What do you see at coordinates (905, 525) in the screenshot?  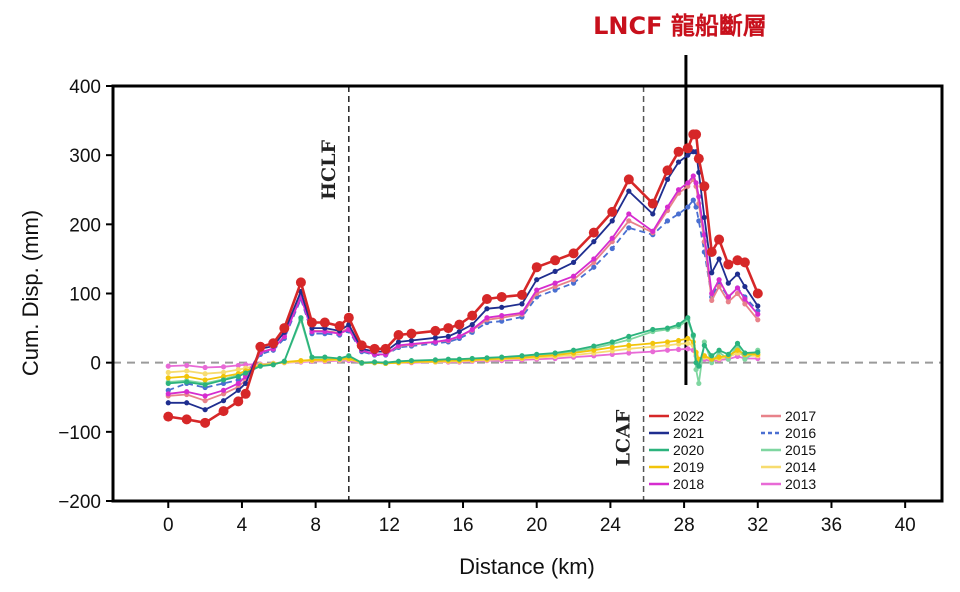 I see `x-tick-label: 40` at bounding box center [905, 525].